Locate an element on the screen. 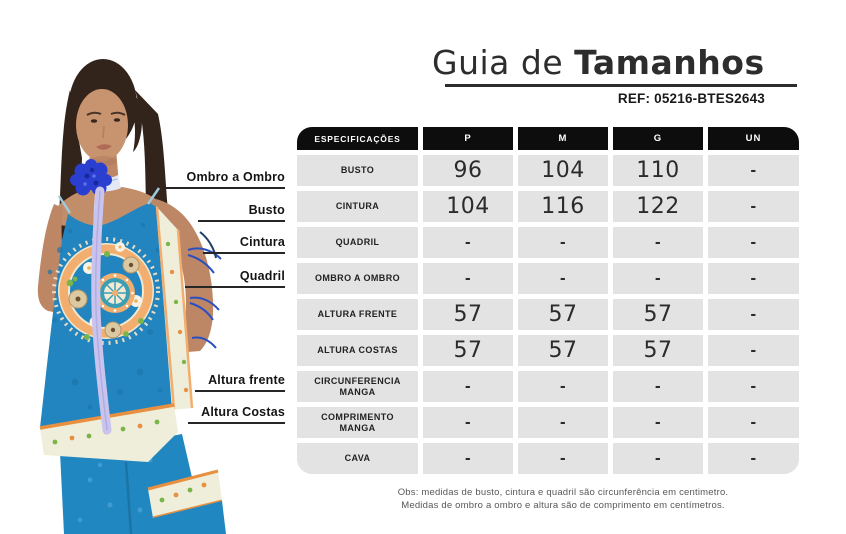 The image size is (846, 534). callout-ombro-a-ombro: Ombro a Ombro is located at coordinates (225, 179).